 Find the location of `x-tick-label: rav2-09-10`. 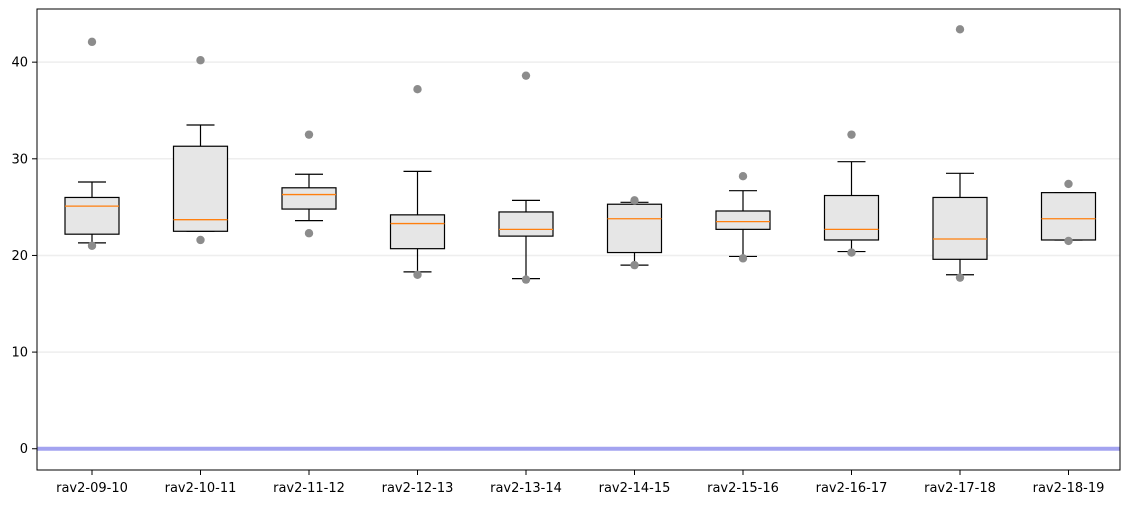

x-tick-label: rav2-09-10 is located at coordinates (92, 488).